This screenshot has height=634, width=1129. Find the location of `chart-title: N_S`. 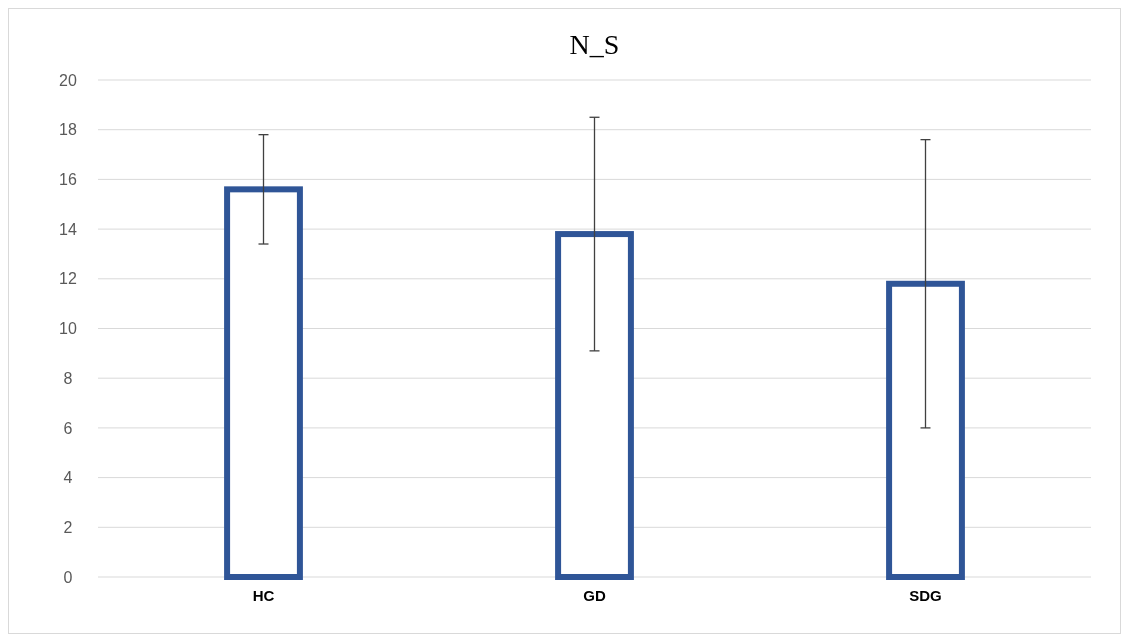

chart-title: N_S is located at coordinates (594, 44).